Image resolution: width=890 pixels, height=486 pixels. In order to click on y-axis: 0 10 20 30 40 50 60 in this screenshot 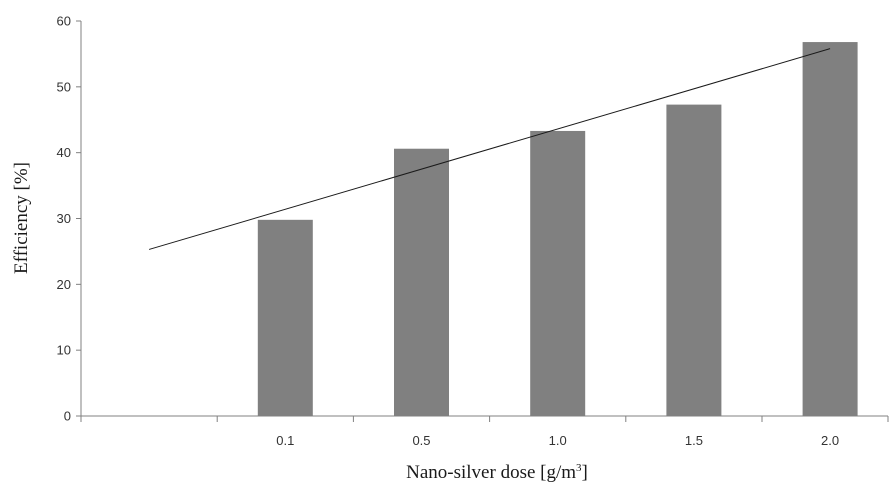, I will do `click(69, 219)`.